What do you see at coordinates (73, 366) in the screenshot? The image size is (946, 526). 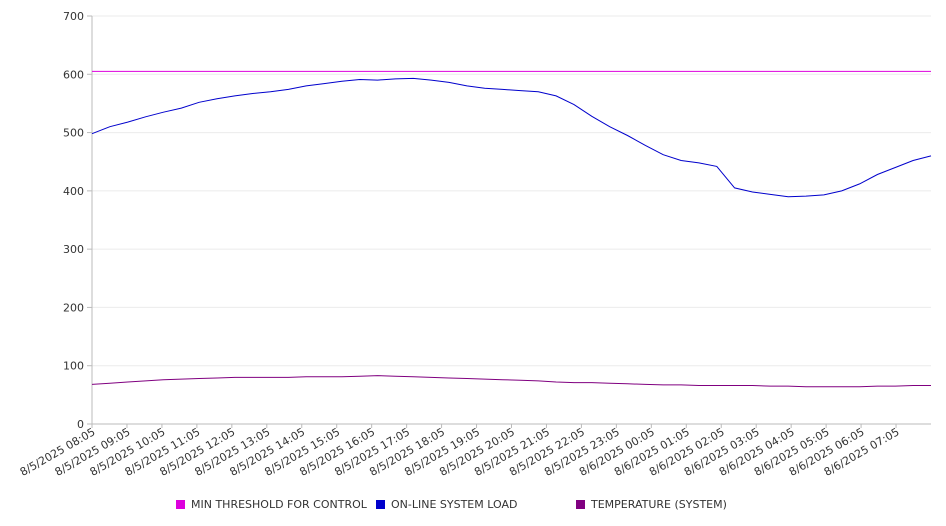 I see `y-tick-label: 100` at bounding box center [73, 366].